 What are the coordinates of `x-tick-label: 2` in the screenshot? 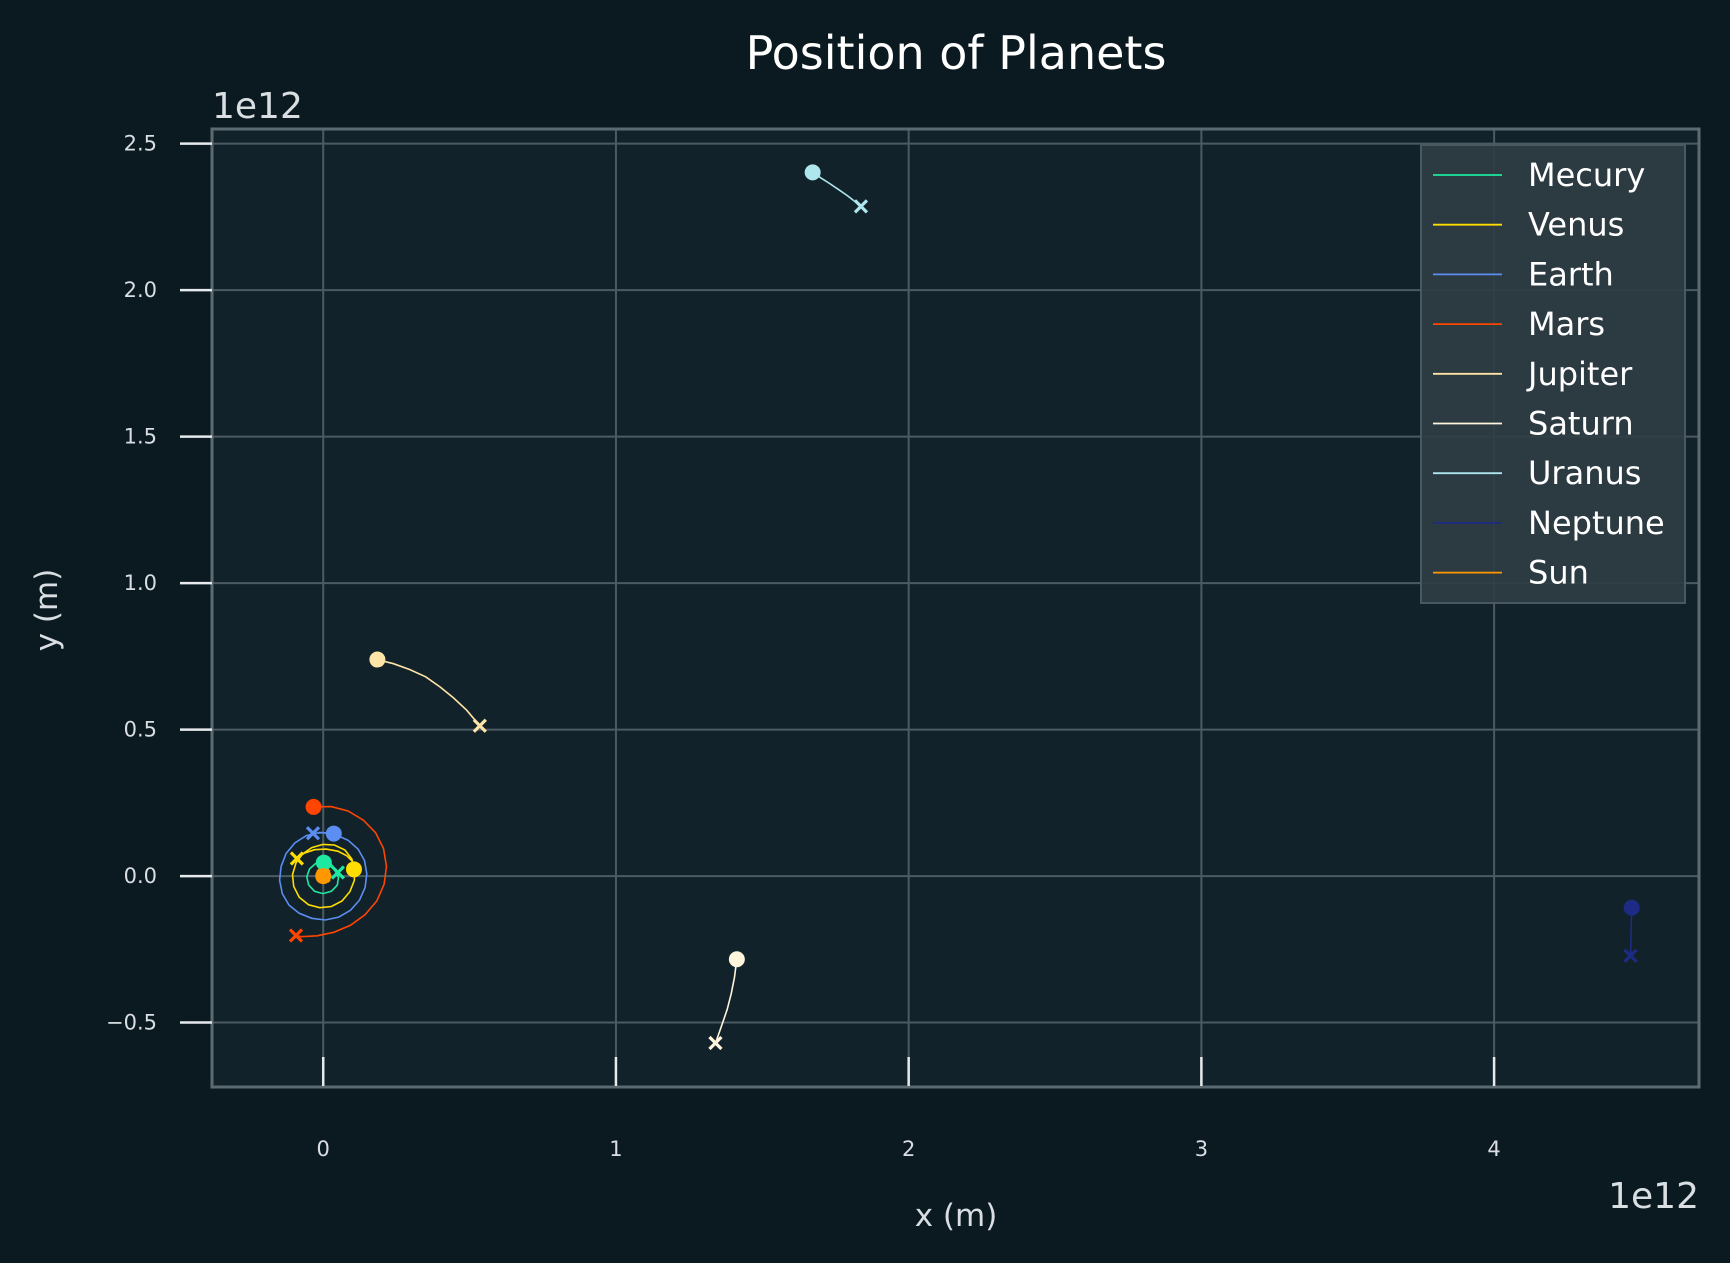 It's located at (908, 1149).